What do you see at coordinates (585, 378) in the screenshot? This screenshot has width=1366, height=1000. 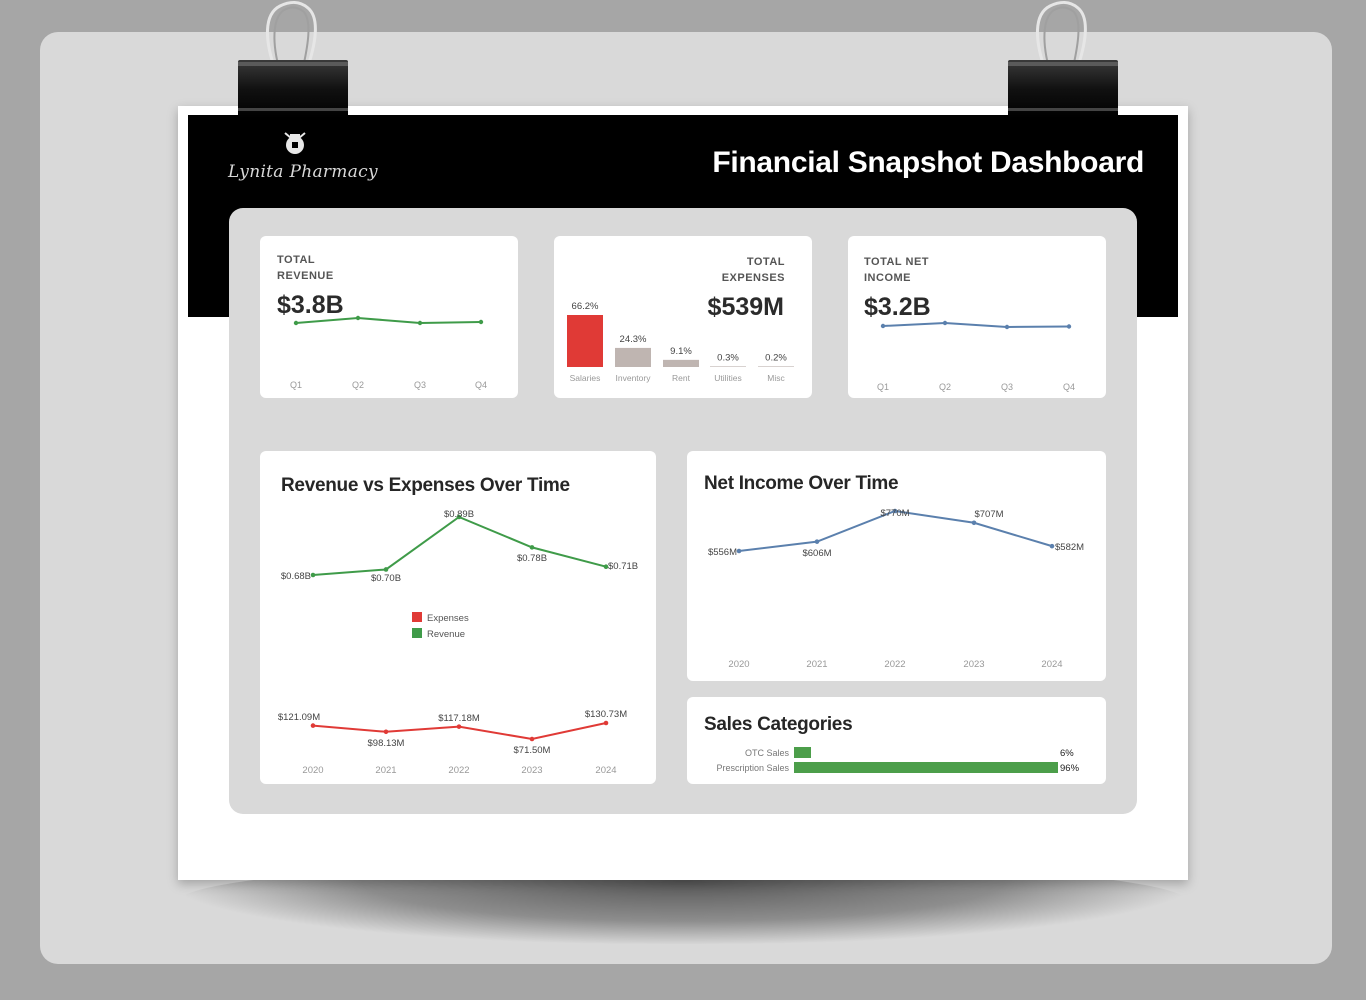 I see `expense-category-label: Salaries` at bounding box center [585, 378].